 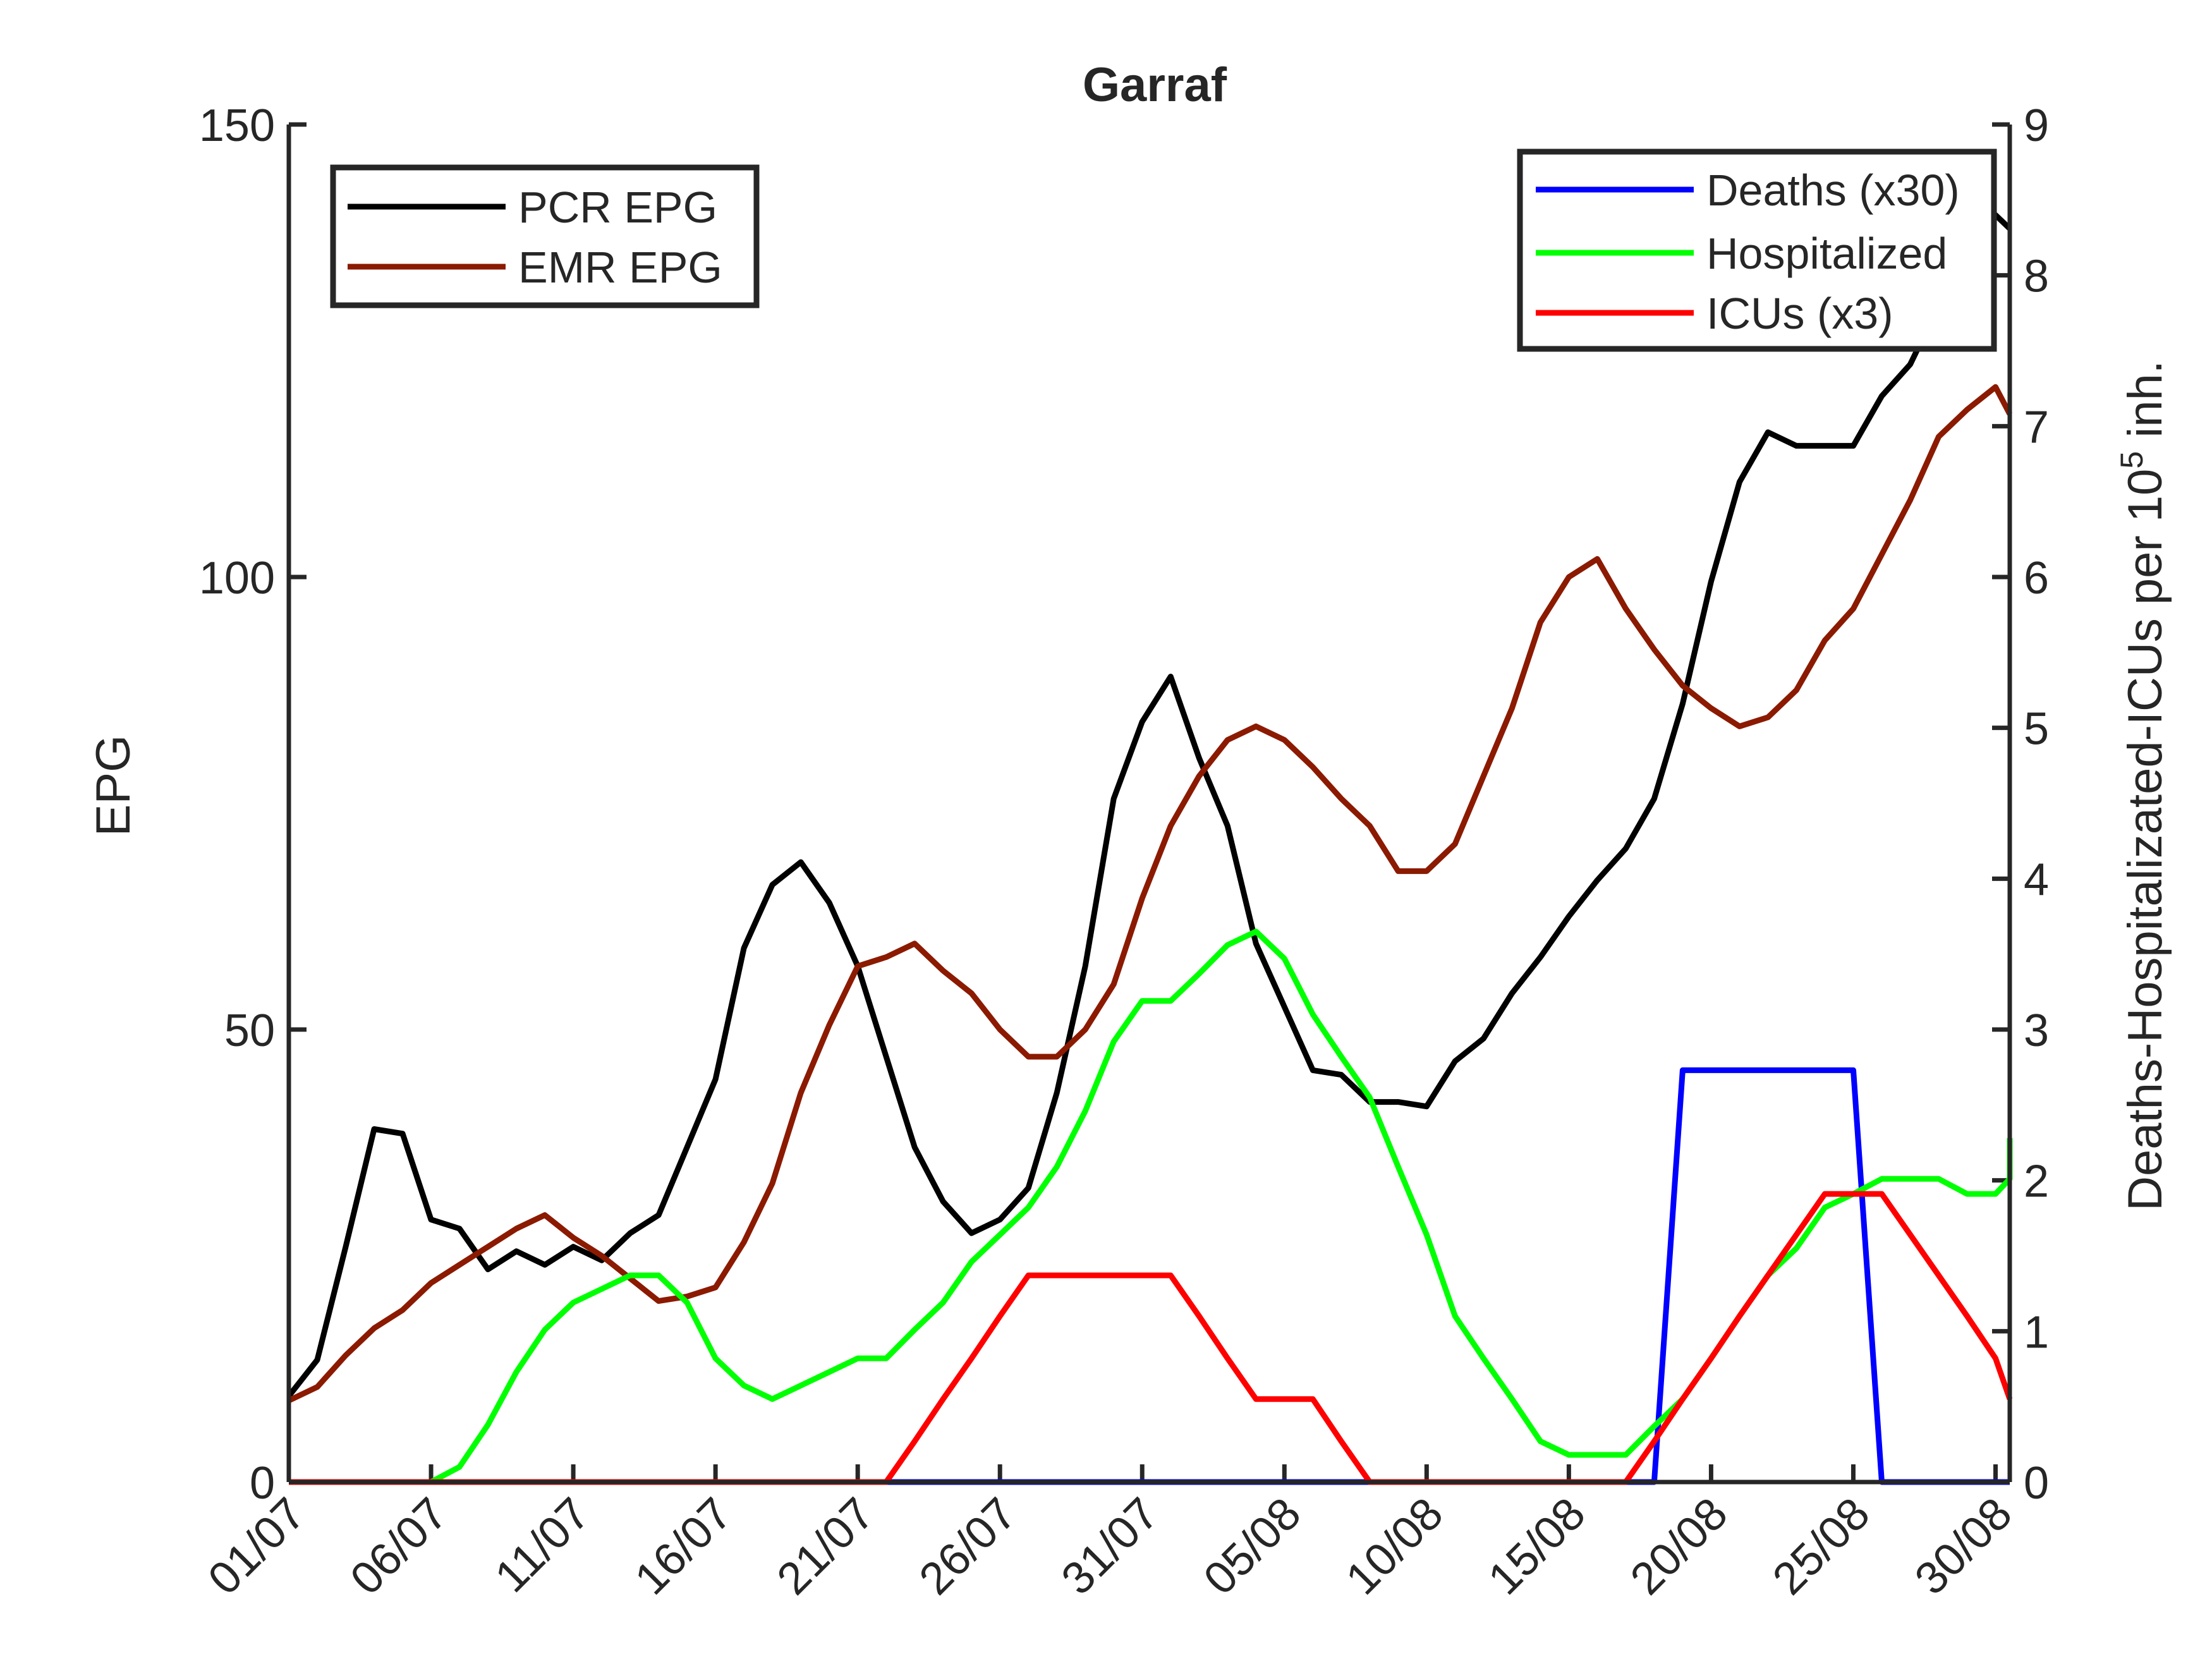 What do you see at coordinates (1963, 1546) in the screenshot?
I see `x-tick-label: 30/08` at bounding box center [1963, 1546].